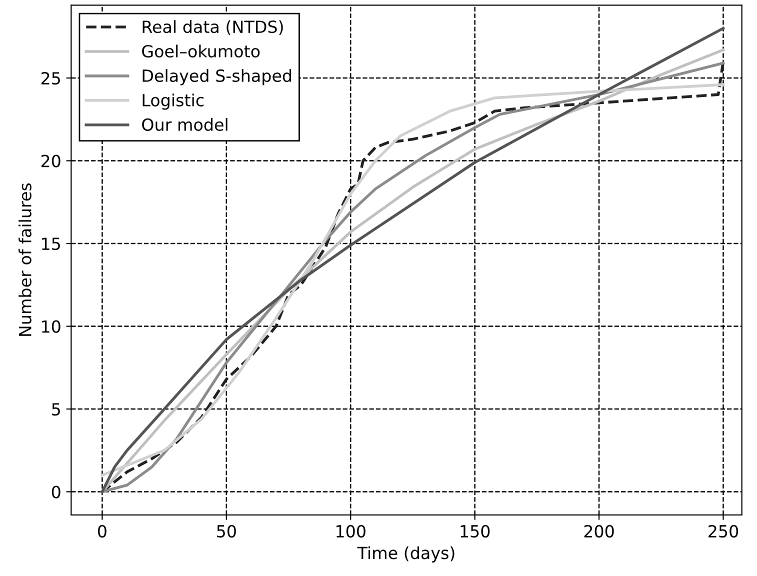 The width and height of the screenshot is (757, 576). What do you see at coordinates (599, 531) in the screenshot?
I see `x-tick-label: 200` at bounding box center [599, 531].